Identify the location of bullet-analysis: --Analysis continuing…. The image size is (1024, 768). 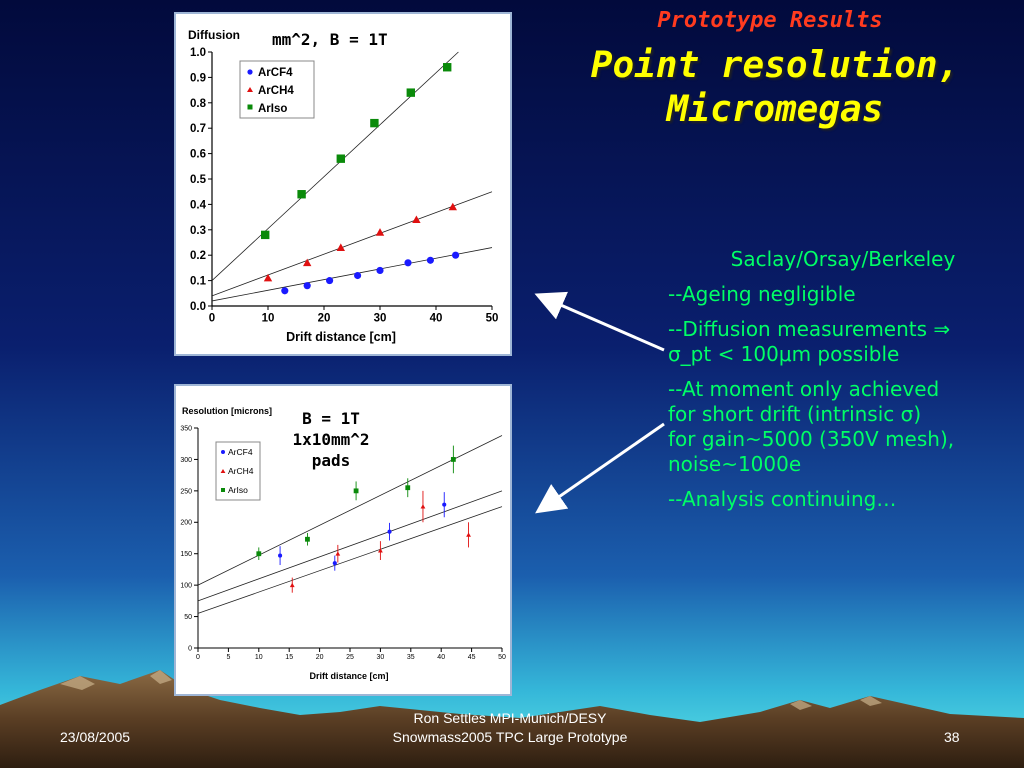
(782, 499).